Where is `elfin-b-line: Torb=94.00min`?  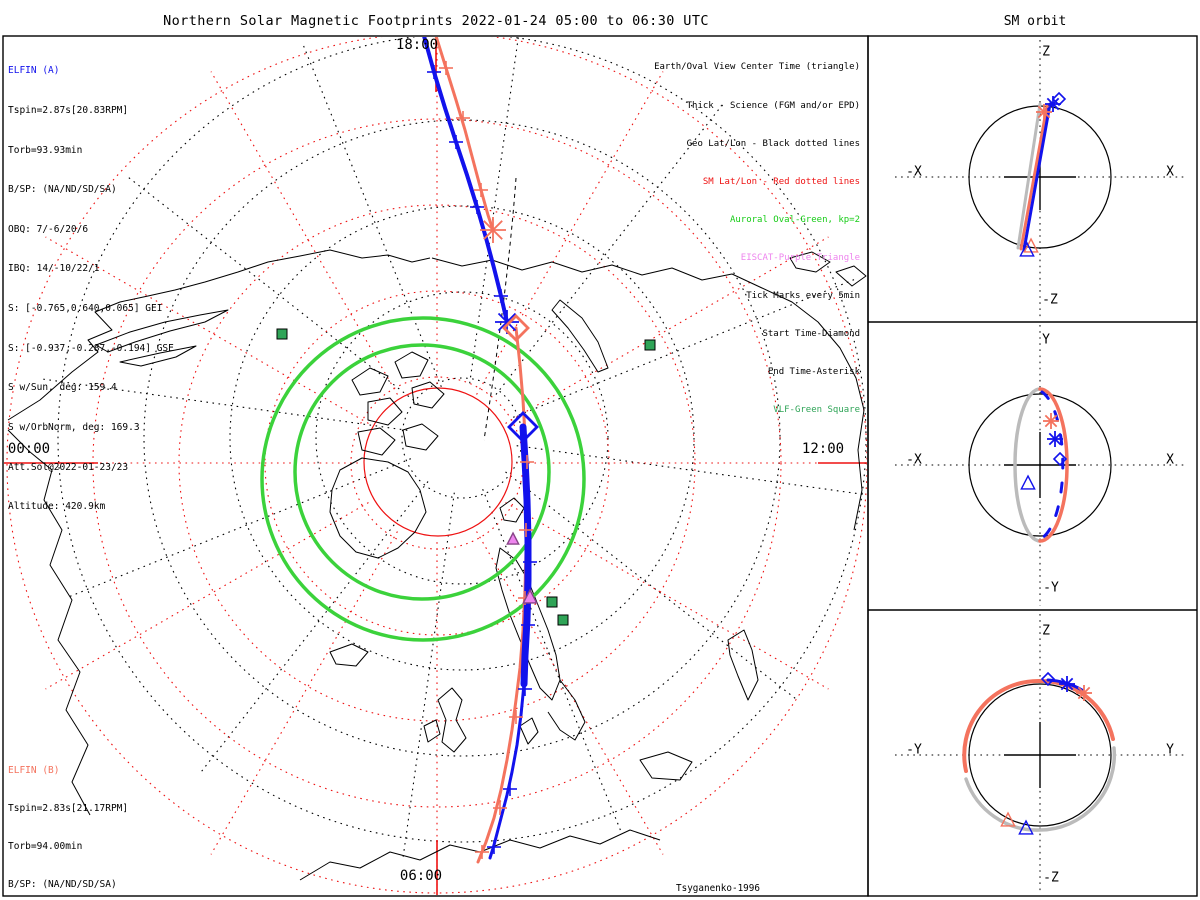 elfin-b-line: Torb=94.00min is located at coordinates (45, 846).